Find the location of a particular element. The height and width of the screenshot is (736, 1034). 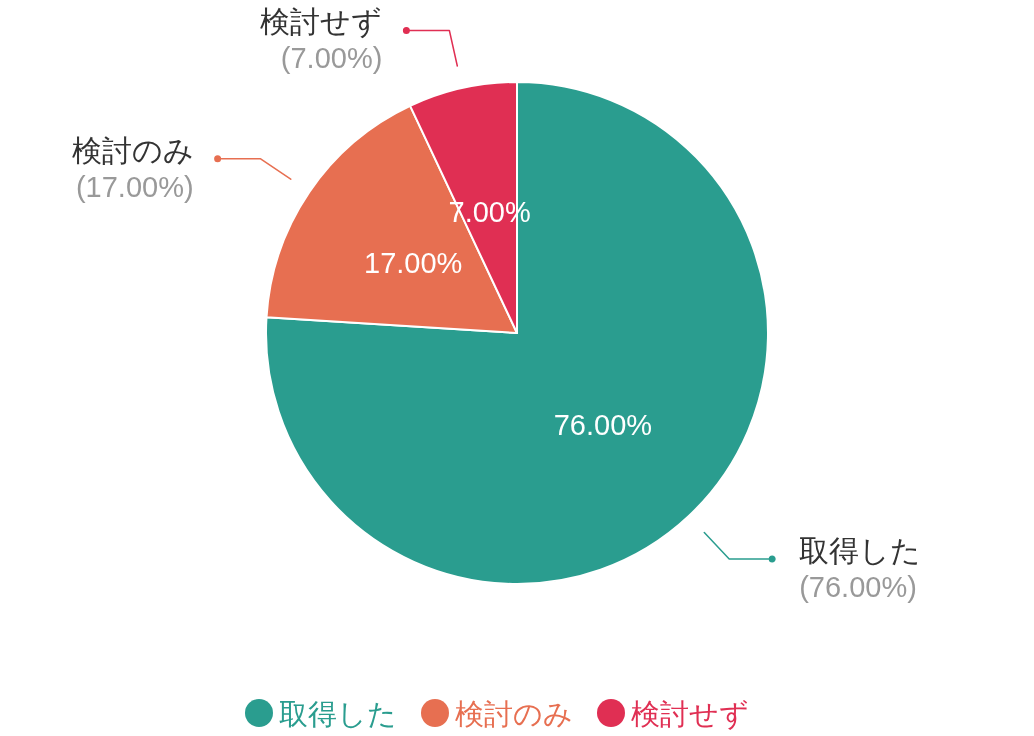

slice-label: 検討せず is located at coordinates (321, 22).